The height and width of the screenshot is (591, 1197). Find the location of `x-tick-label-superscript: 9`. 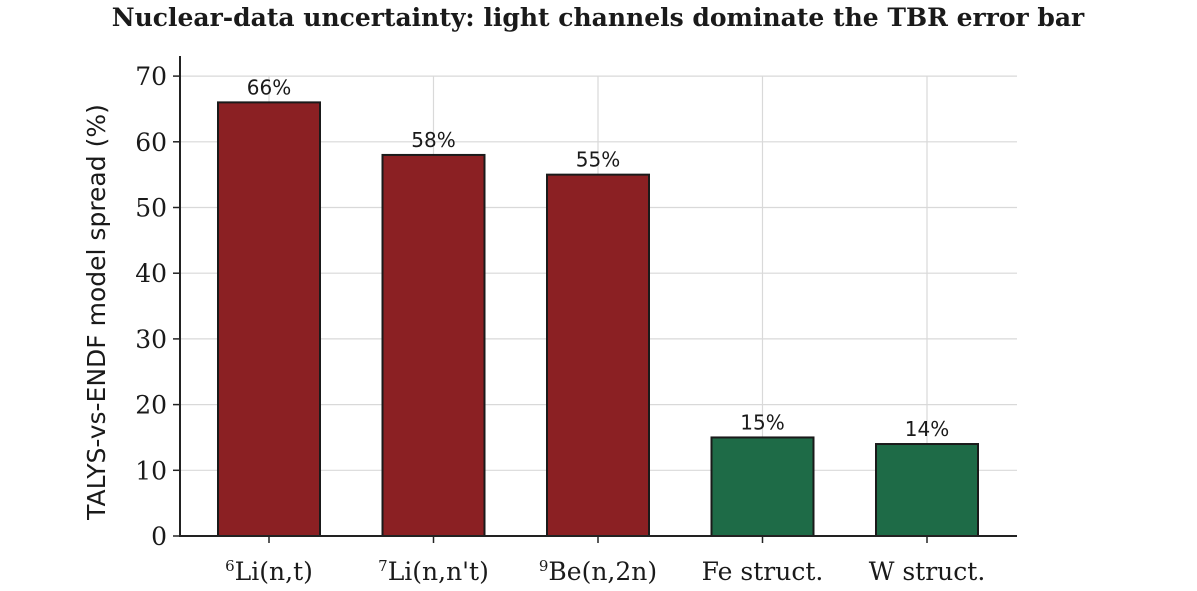

x-tick-label-superscript: 9 is located at coordinates (544, 566).